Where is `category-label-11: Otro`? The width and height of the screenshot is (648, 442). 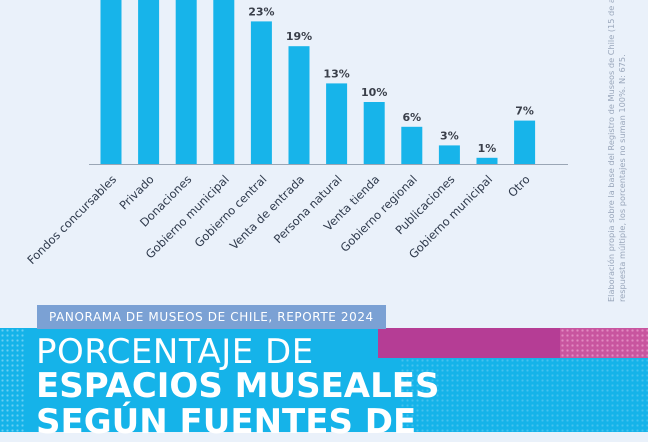 category-label-11: Otro is located at coordinates (519, 186).